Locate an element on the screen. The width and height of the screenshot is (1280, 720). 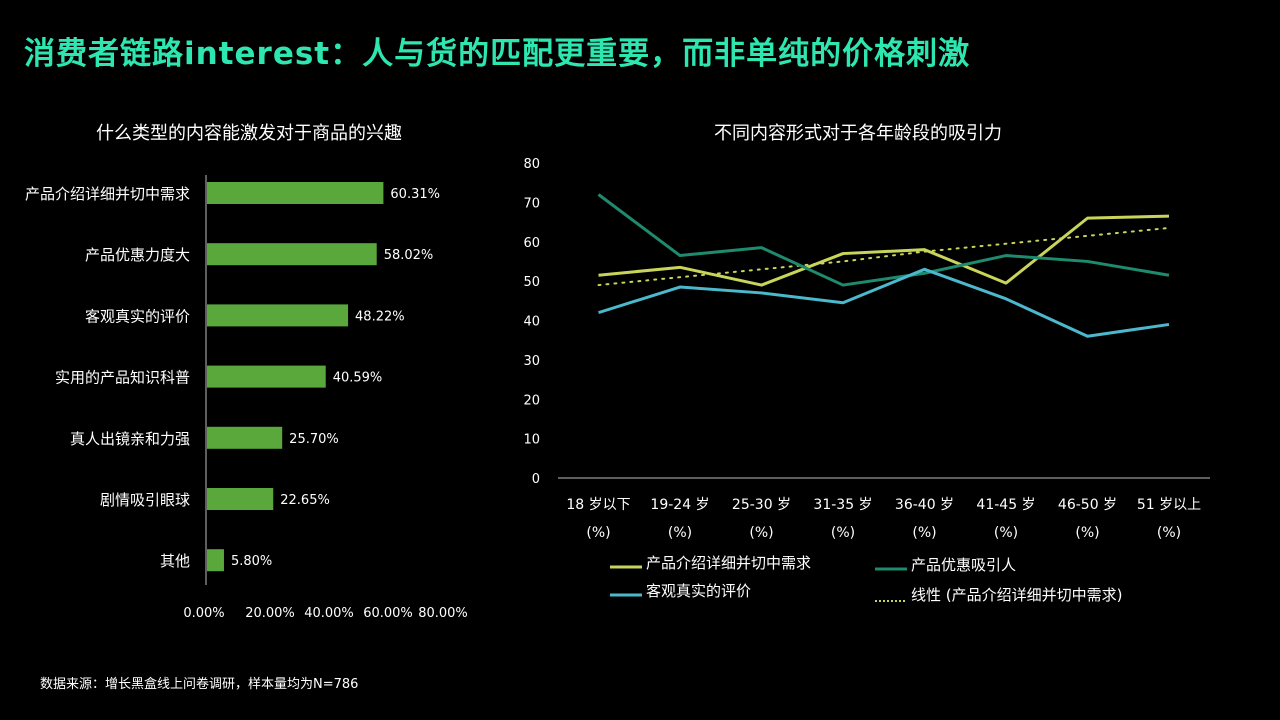
line-y-tick-label: 30 is located at coordinates (531, 361).